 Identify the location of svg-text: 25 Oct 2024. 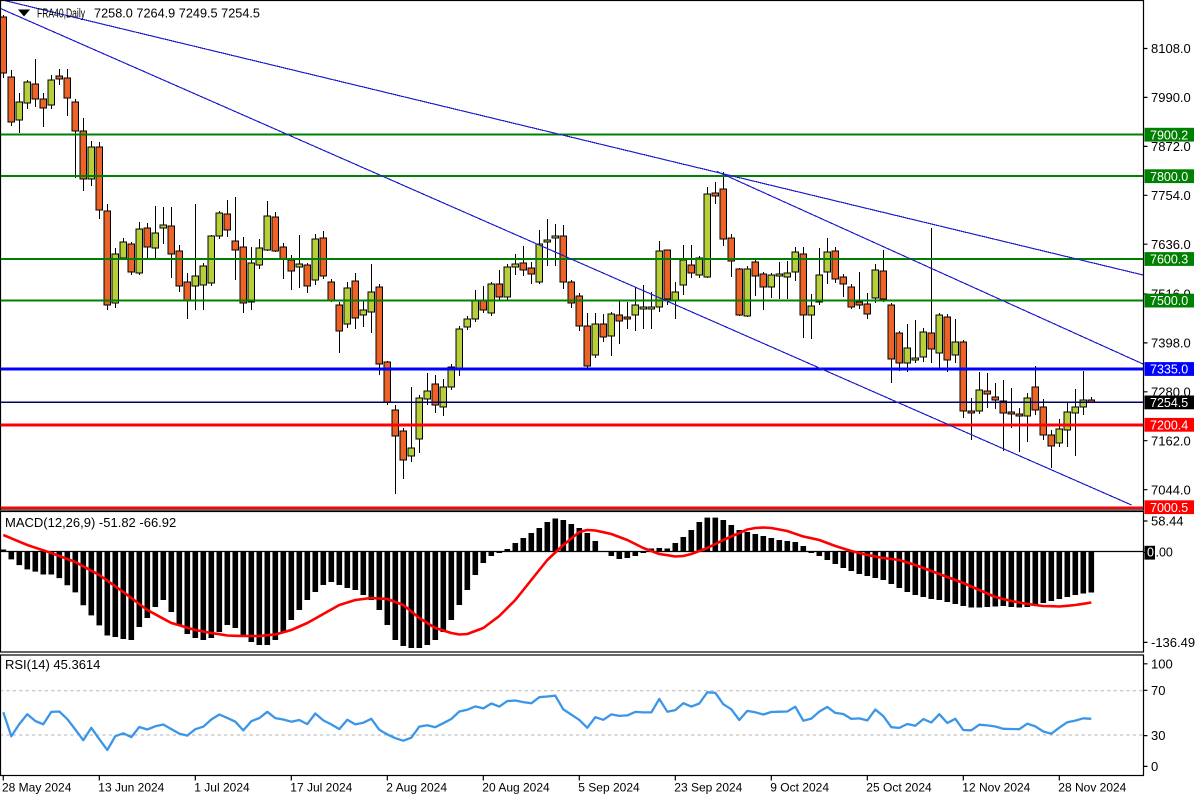
(899, 788).